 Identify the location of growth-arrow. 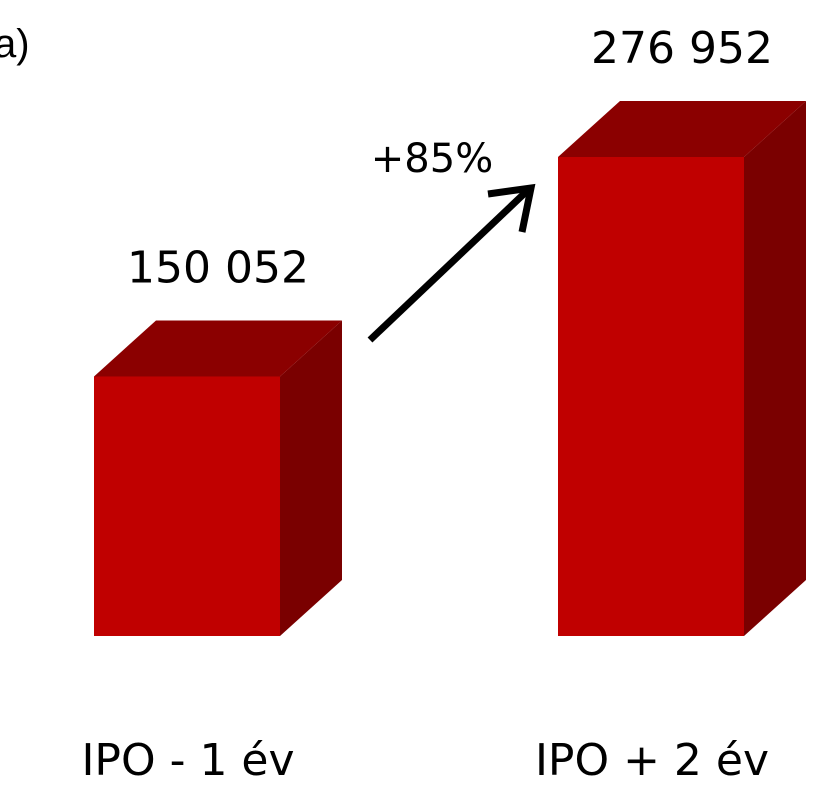
(449, 265).